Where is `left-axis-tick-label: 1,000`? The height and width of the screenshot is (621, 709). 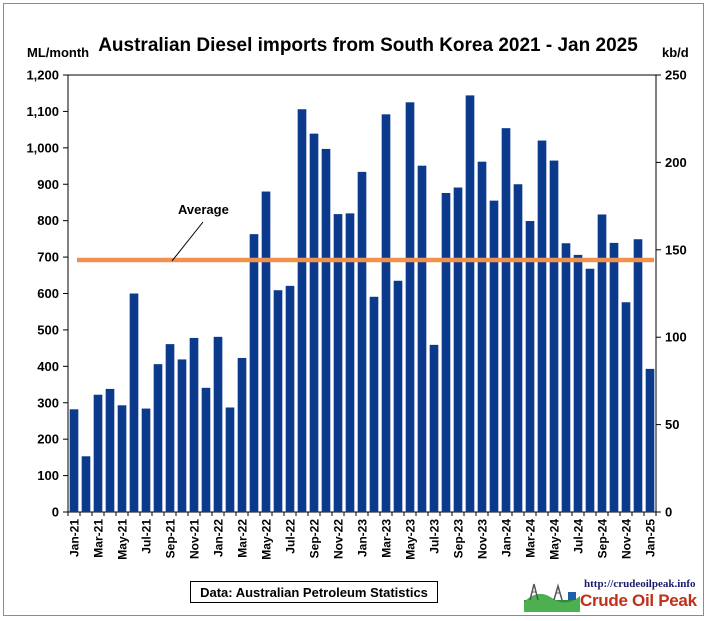 left-axis-tick-label: 1,000 is located at coordinates (42, 147).